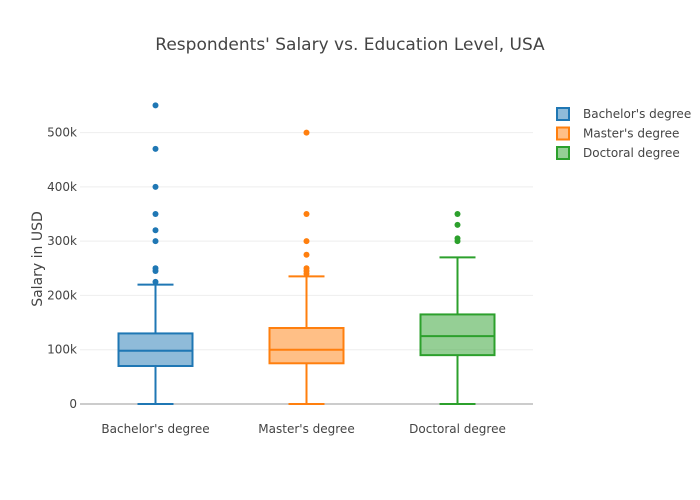  I want to click on legend-item: Bachelor's degree, so click(623, 114).